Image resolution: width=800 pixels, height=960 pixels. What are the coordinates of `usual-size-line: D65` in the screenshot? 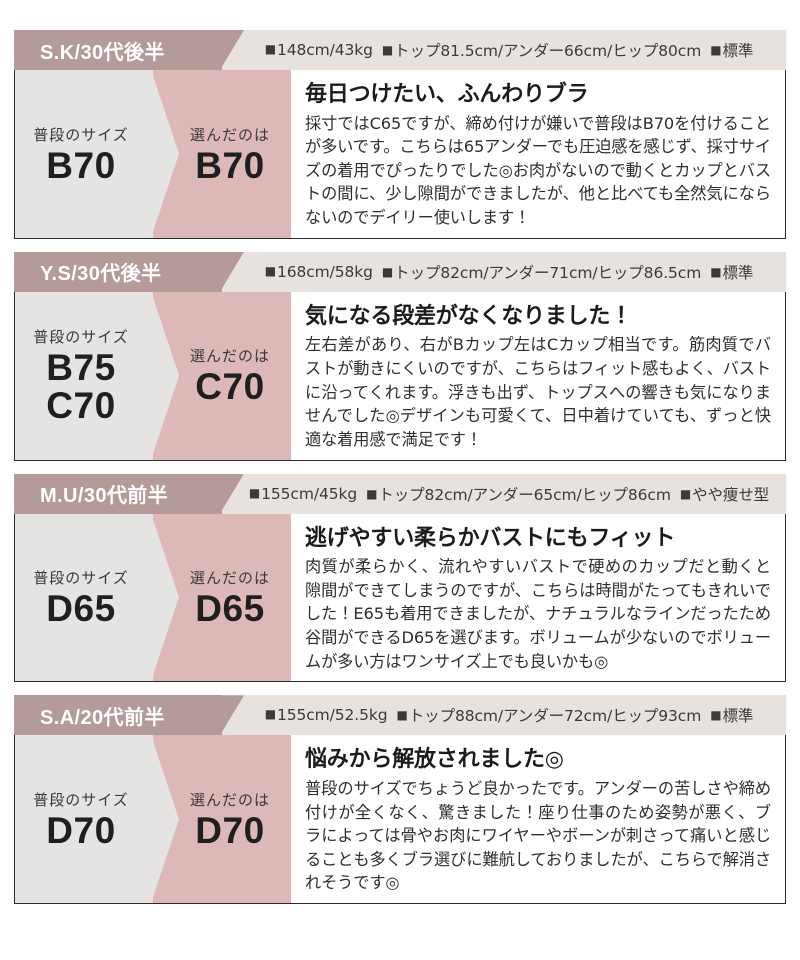 It's located at (81, 609).